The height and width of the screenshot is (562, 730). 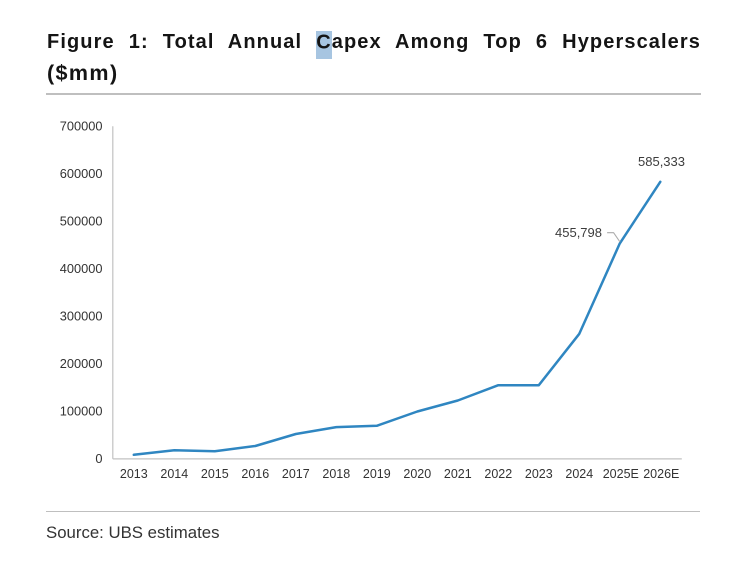 I want to click on svg-text: 2013, so click(x=134, y=474).